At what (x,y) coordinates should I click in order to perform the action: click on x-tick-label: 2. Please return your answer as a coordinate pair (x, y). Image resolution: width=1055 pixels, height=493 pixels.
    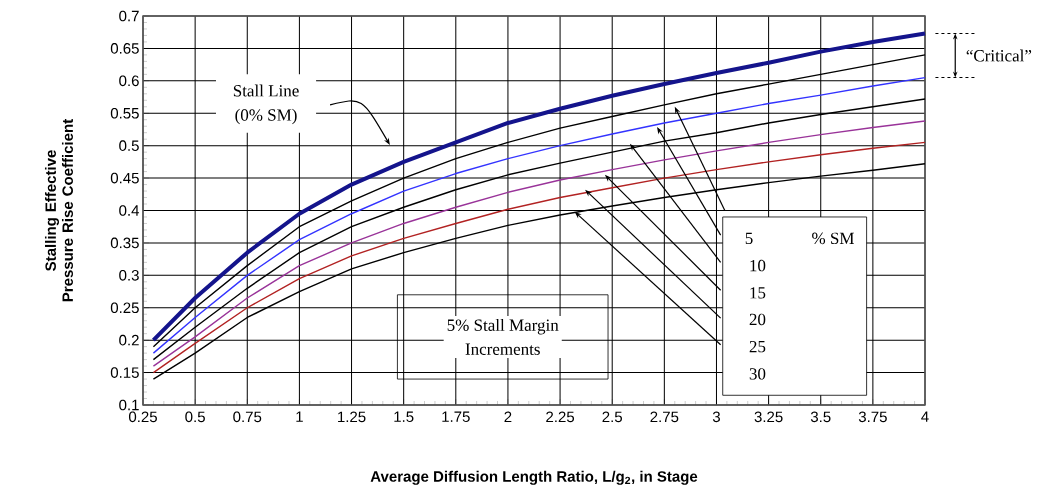
    Looking at the image, I should click on (508, 417).